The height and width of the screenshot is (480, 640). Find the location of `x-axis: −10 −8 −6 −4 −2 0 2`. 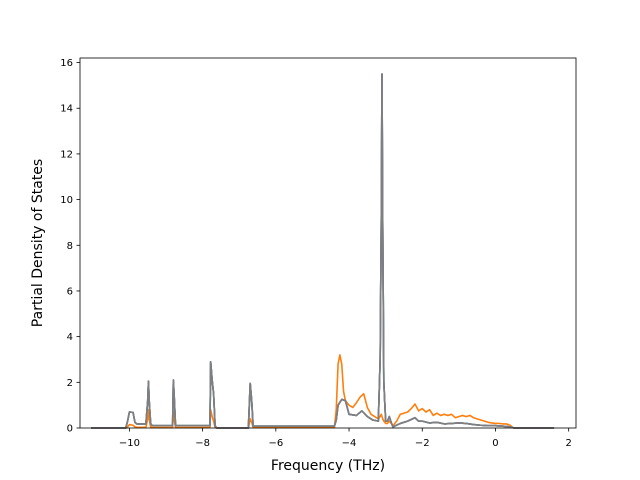

x-axis: −10 −8 −6 −4 −2 0 2 is located at coordinates (345, 438).